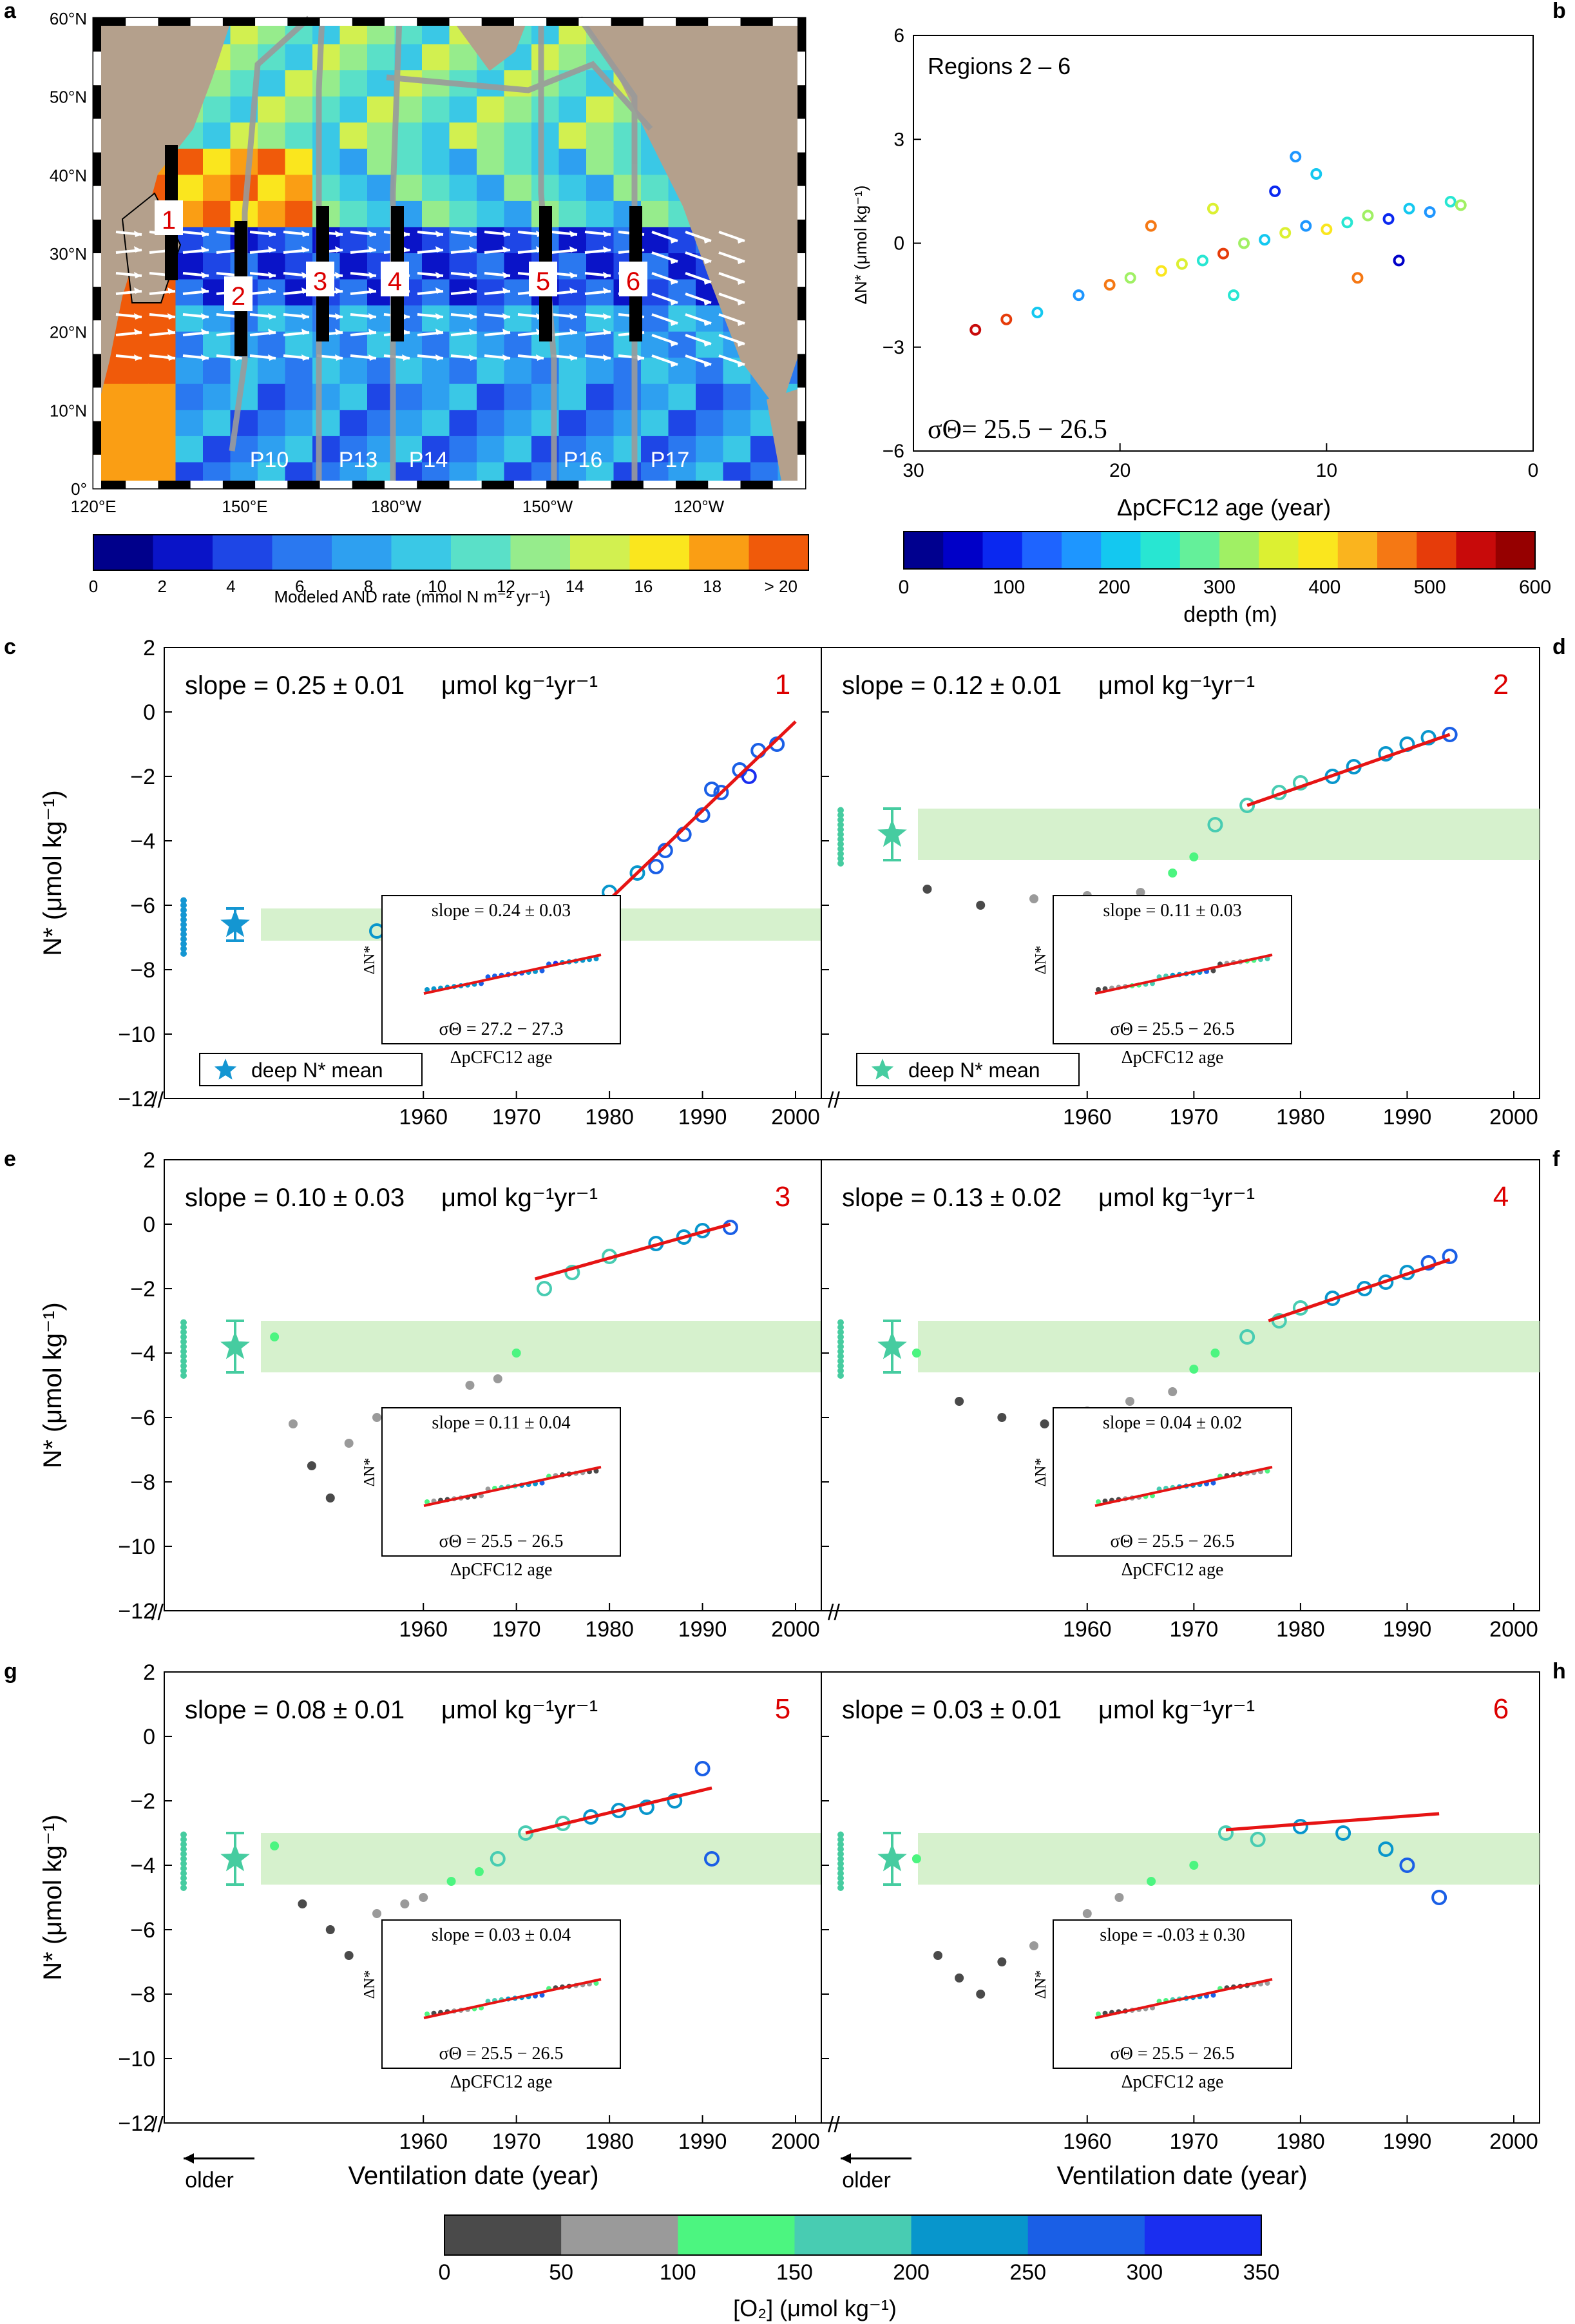 This screenshot has width=1575, height=2324. I want to click on x-tick-label: 1980, so click(1300, 2141).